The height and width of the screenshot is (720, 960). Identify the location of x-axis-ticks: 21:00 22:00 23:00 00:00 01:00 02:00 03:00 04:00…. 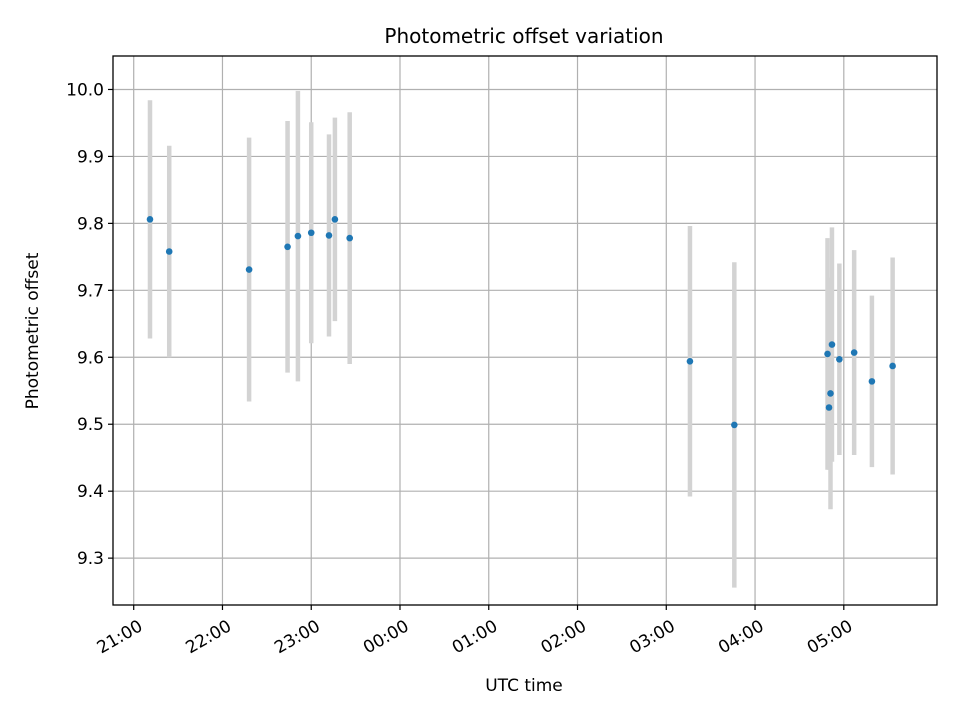
(475, 631).